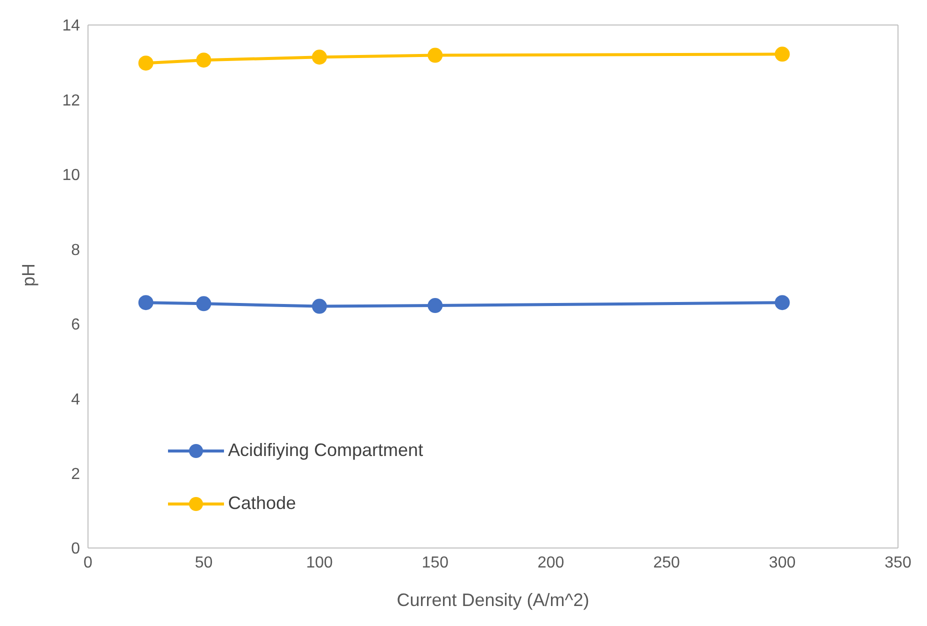 This screenshot has height=626, width=927. What do you see at coordinates (326, 450) in the screenshot?
I see `legend-label: Acidifiying Compartment` at bounding box center [326, 450].